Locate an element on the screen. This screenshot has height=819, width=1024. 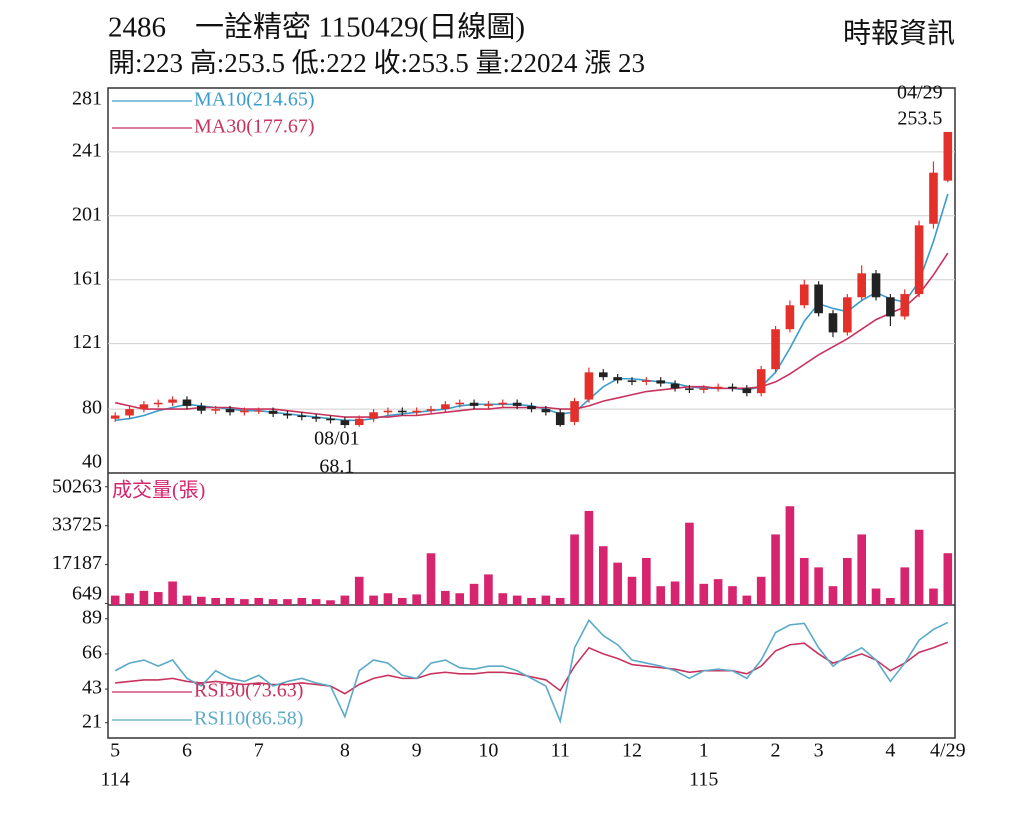
chart-subtitle: 開:223 高:253.5 低:222 收:253.5 量:22024 漲 23 is located at coordinates (376, 63).